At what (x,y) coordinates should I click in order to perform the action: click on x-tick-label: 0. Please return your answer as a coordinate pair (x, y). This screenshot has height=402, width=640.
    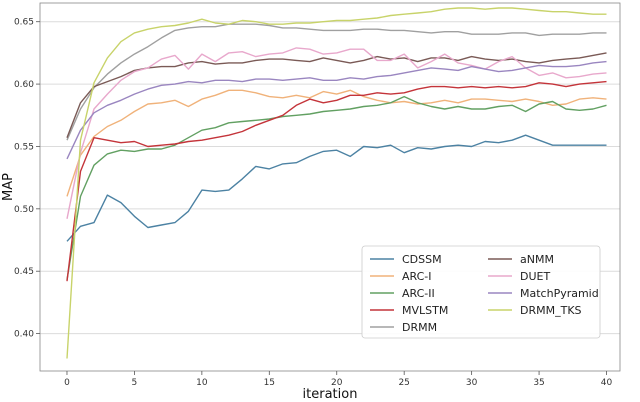
    Looking at the image, I should click on (67, 383).